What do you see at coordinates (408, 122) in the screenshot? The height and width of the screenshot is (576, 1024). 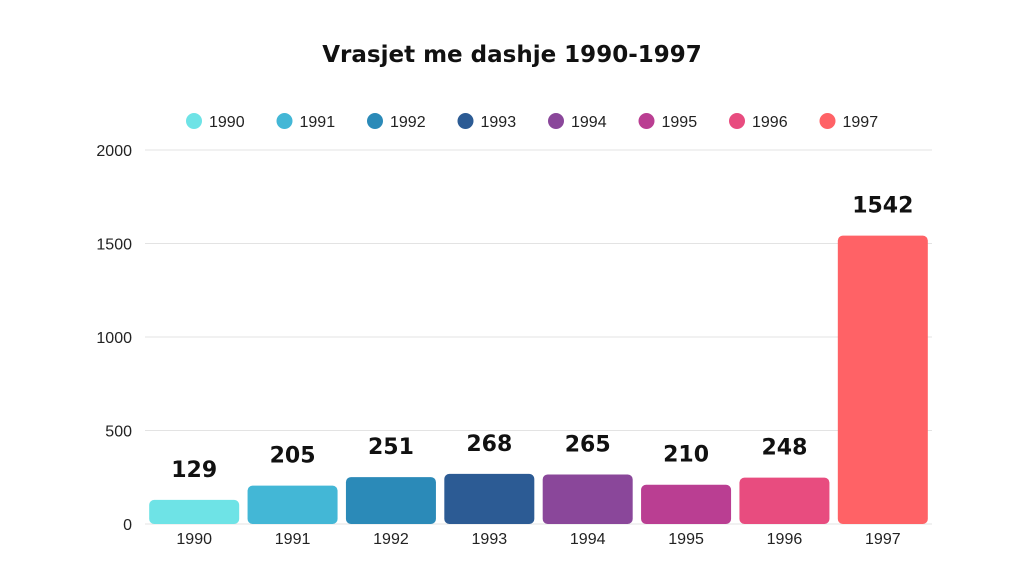 I see `legend-label: 1992` at bounding box center [408, 122].